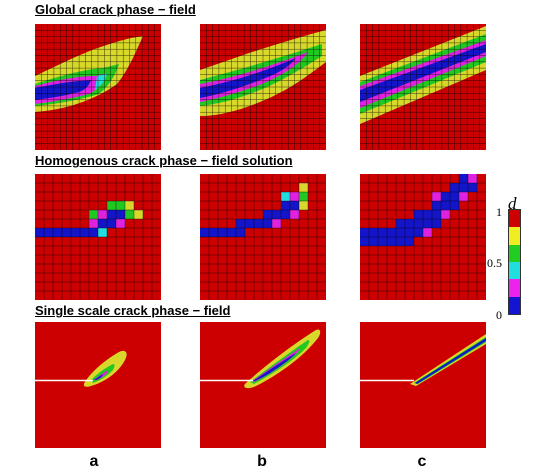 The height and width of the screenshot is (476, 550). I want to click on title-homogenous-crack-phase-field: Homogenous crack phase − field solution, so click(164, 160).